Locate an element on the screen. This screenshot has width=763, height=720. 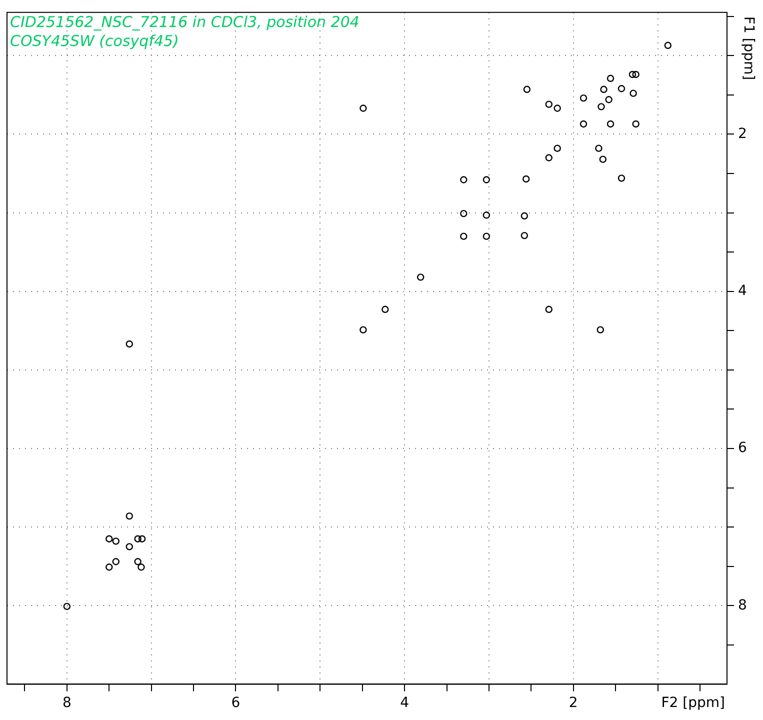
text: COSY45SW (cosyqf45) is located at coordinates (94, 41).